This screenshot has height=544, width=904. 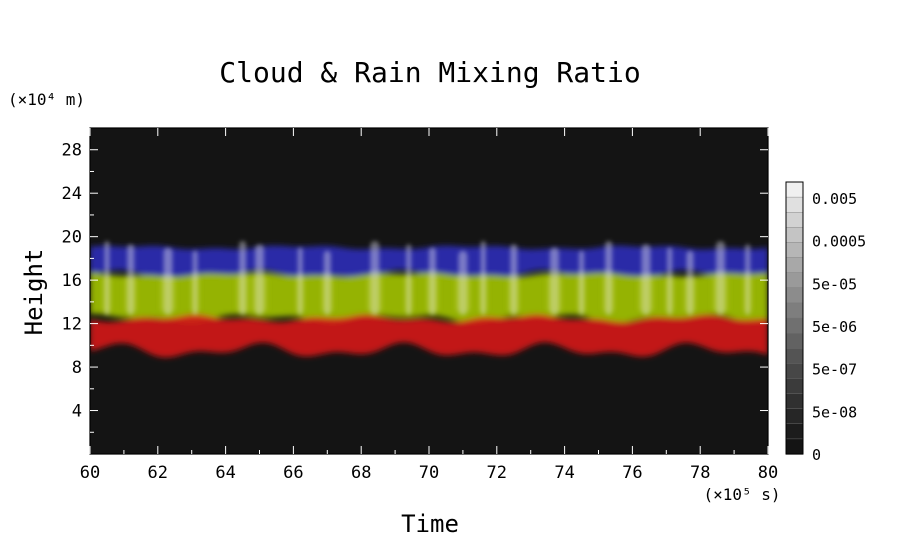 What do you see at coordinates (430, 524) in the screenshot?
I see `x-axis-label: Time` at bounding box center [430, 524].